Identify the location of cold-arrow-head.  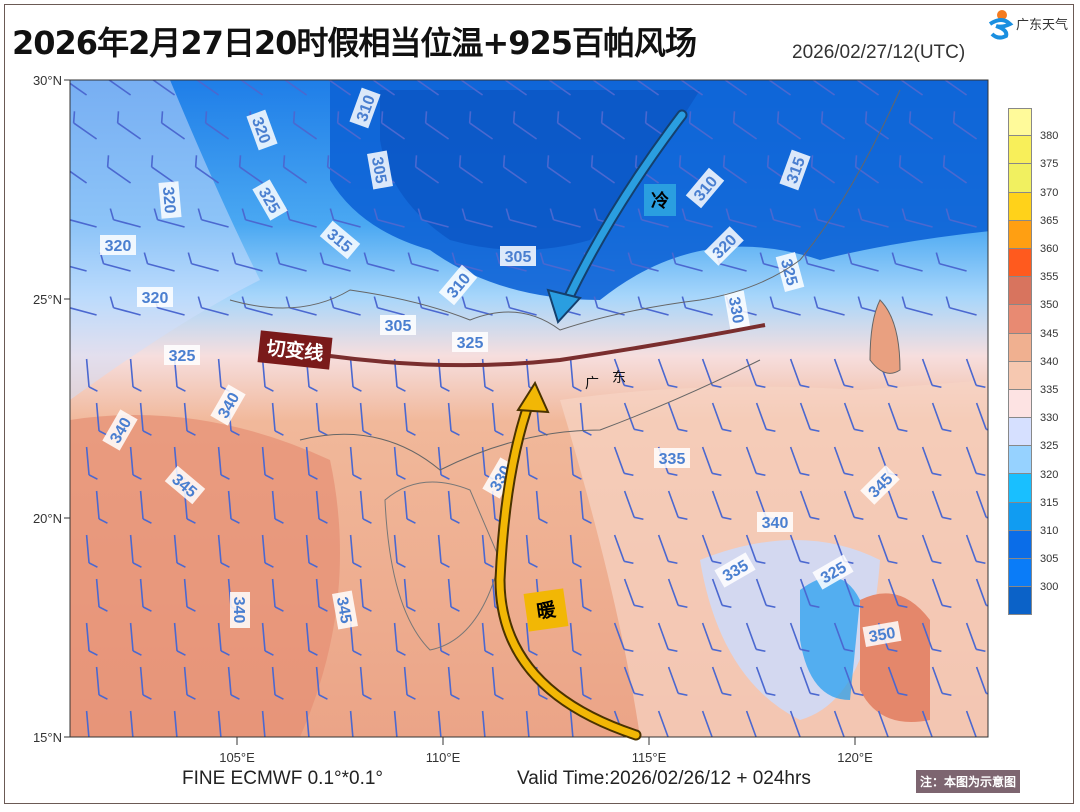
(564, 306).